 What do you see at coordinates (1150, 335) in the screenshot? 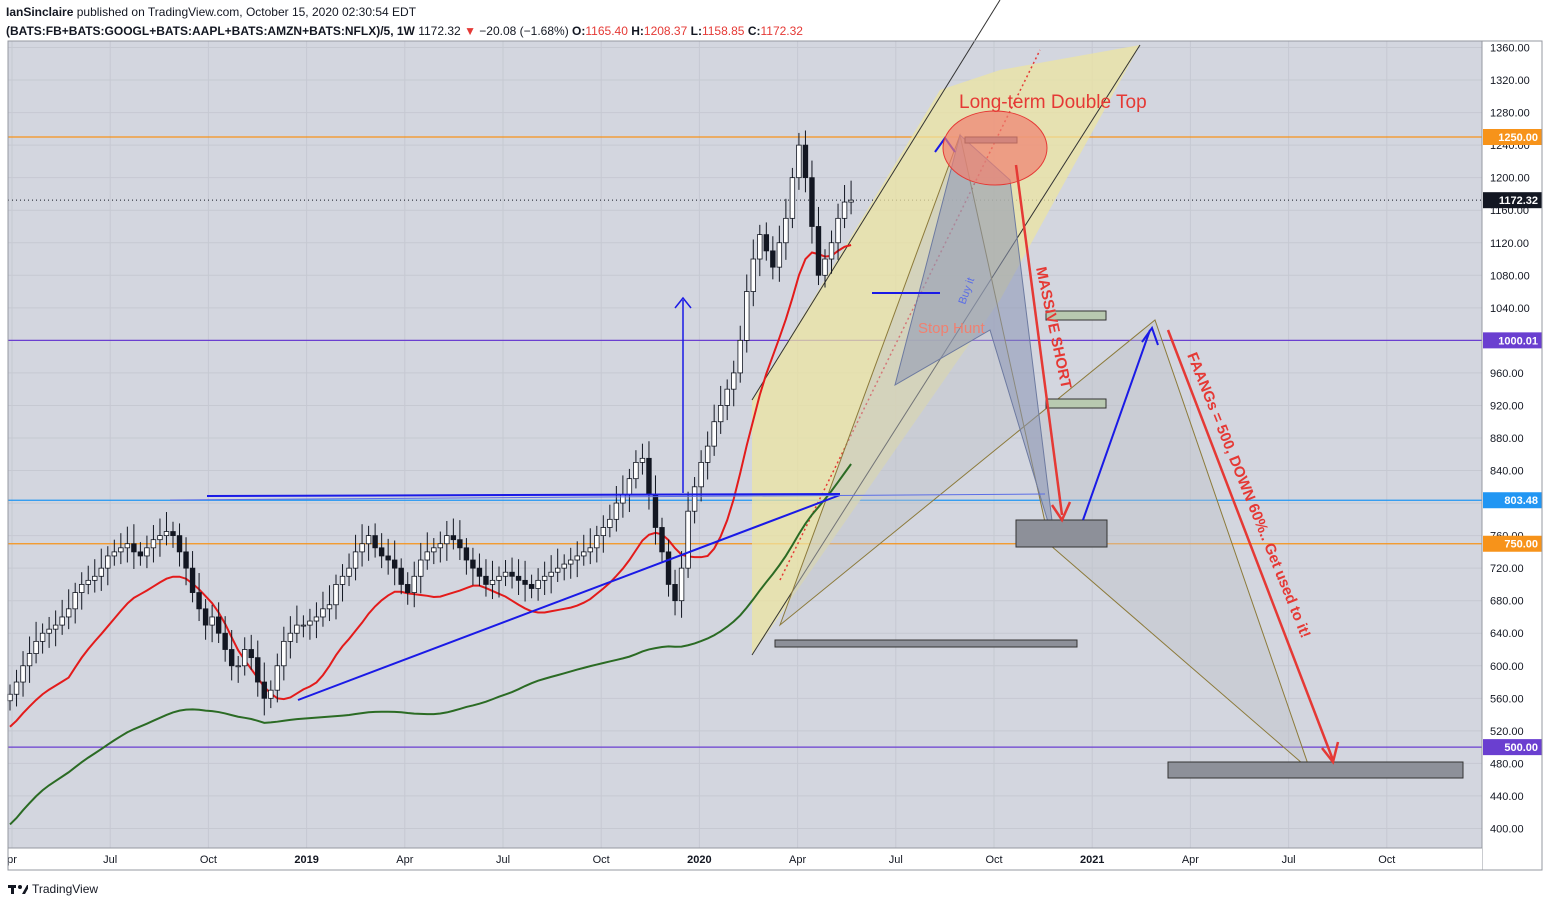
I see `bounce-arrow-icon` at bounding box center [1150, 335].